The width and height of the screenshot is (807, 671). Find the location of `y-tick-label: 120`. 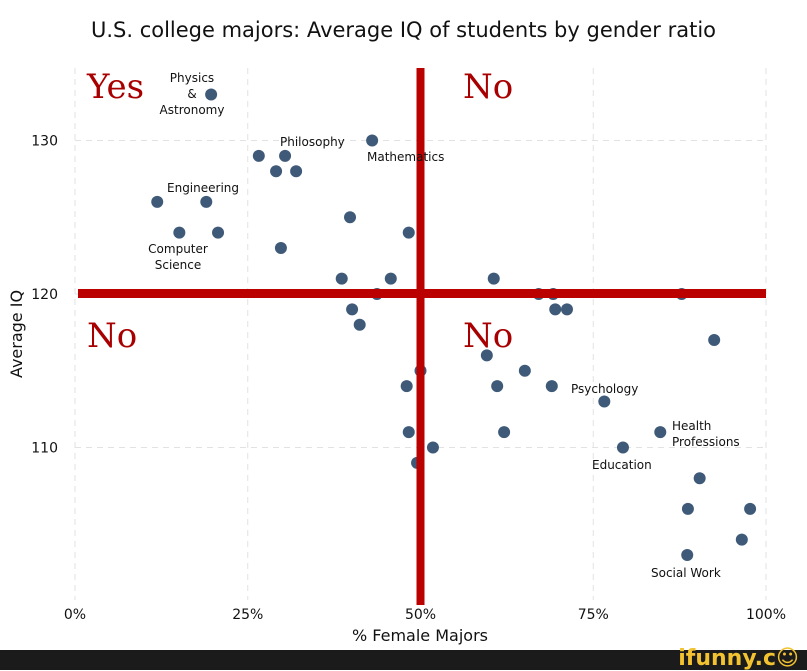

y-tick-label: 120 is located at coordinates (44, 295).